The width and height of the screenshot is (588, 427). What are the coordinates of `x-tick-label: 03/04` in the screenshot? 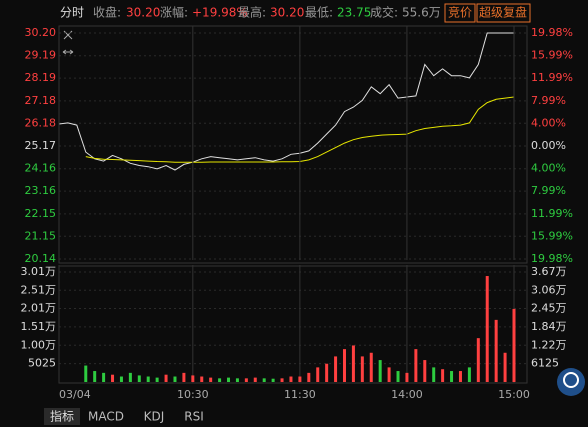 It's located at (75, 394).